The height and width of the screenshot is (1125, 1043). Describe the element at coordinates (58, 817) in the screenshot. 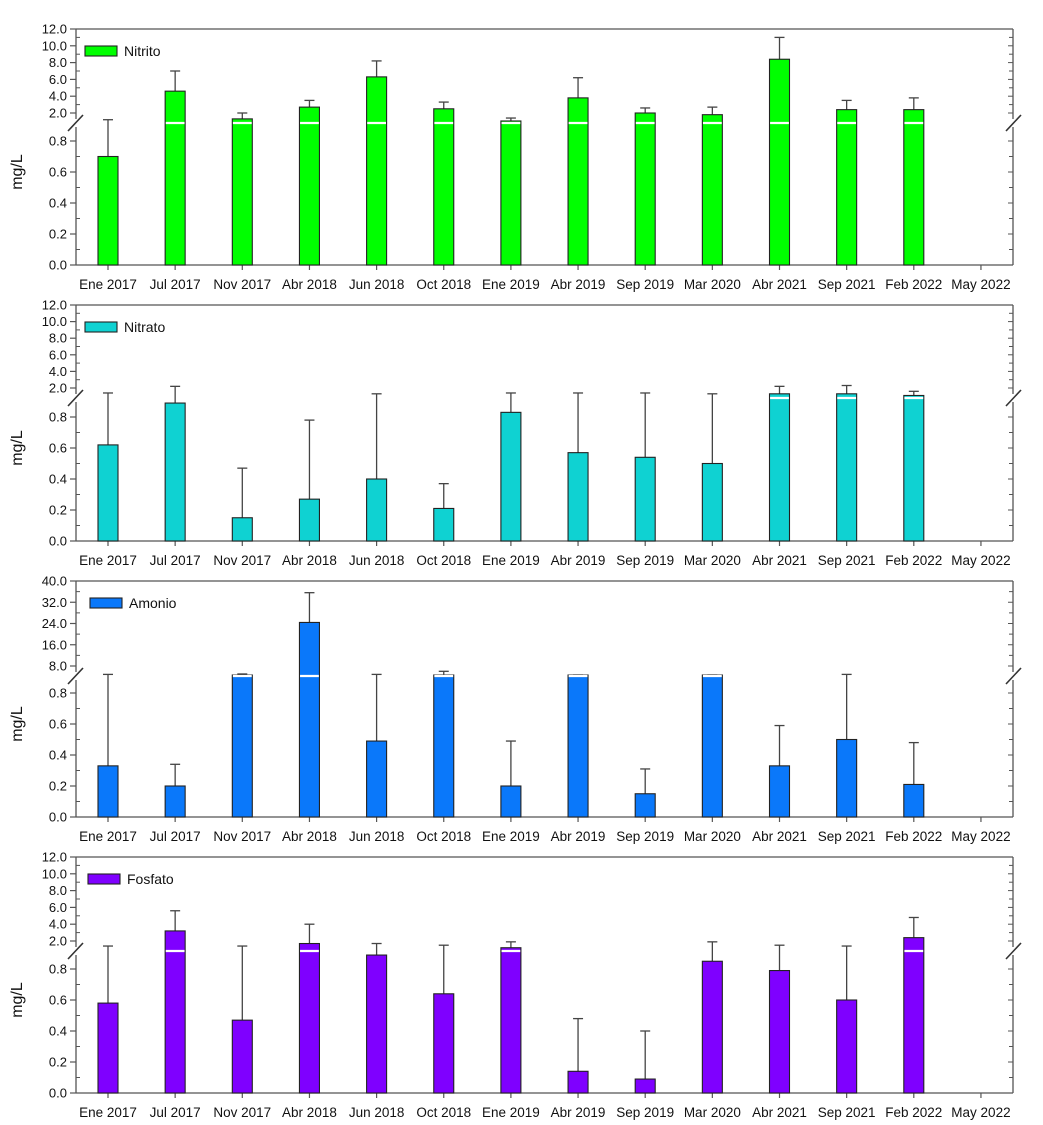

I see `y-tick-label: 0.0` at that location.